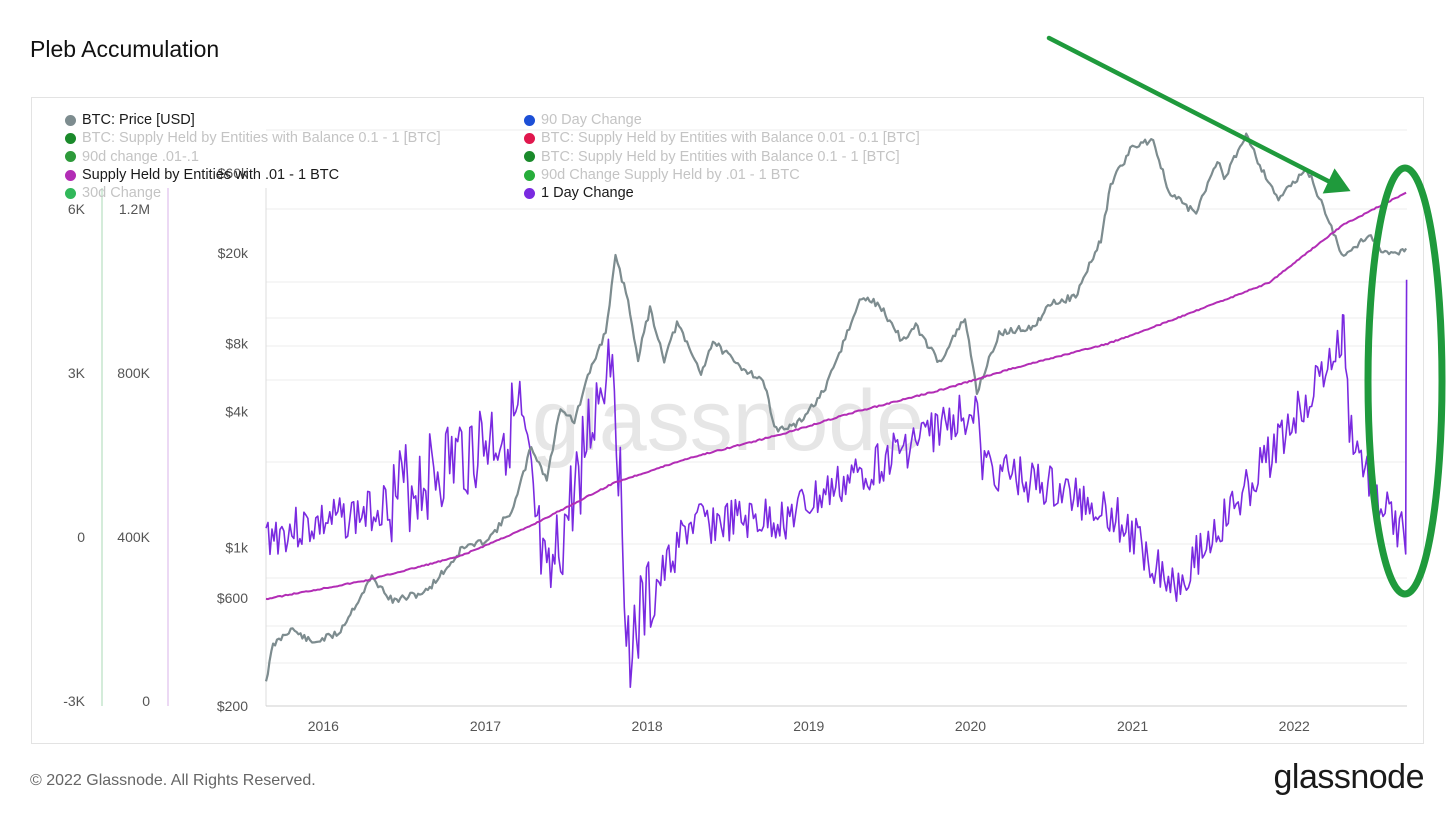 The height and width of the screenshot is (819, 1456). I want to click on price-axis-tick: $200, so click(232, 706).